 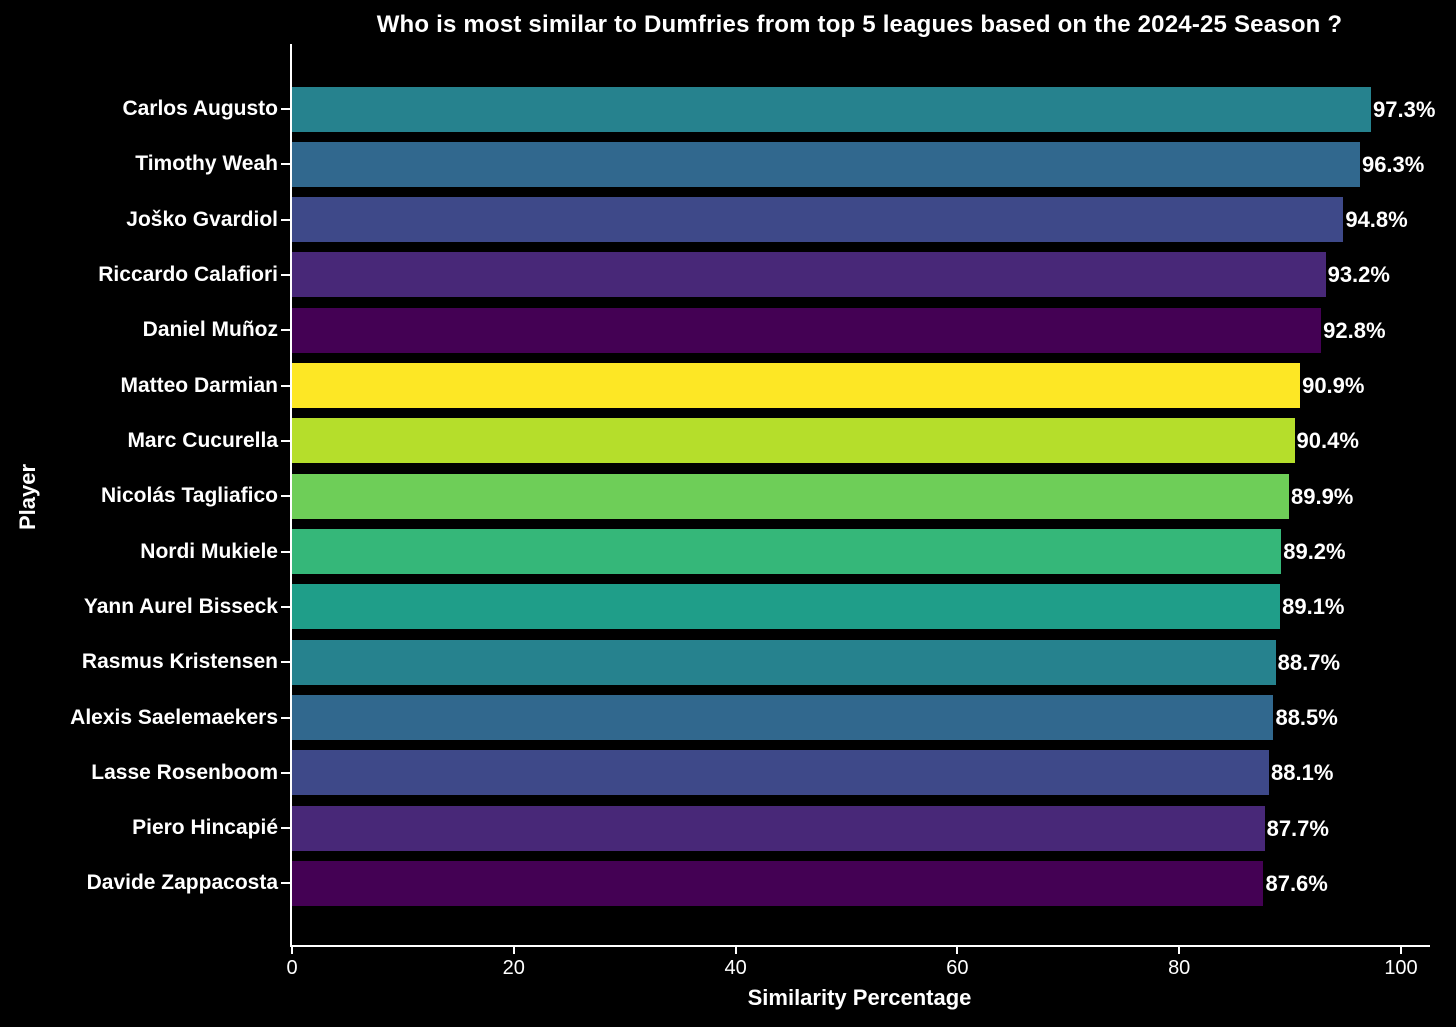 I want to click on player-label: Davide Zappacosta, so click(x=182, y=883).